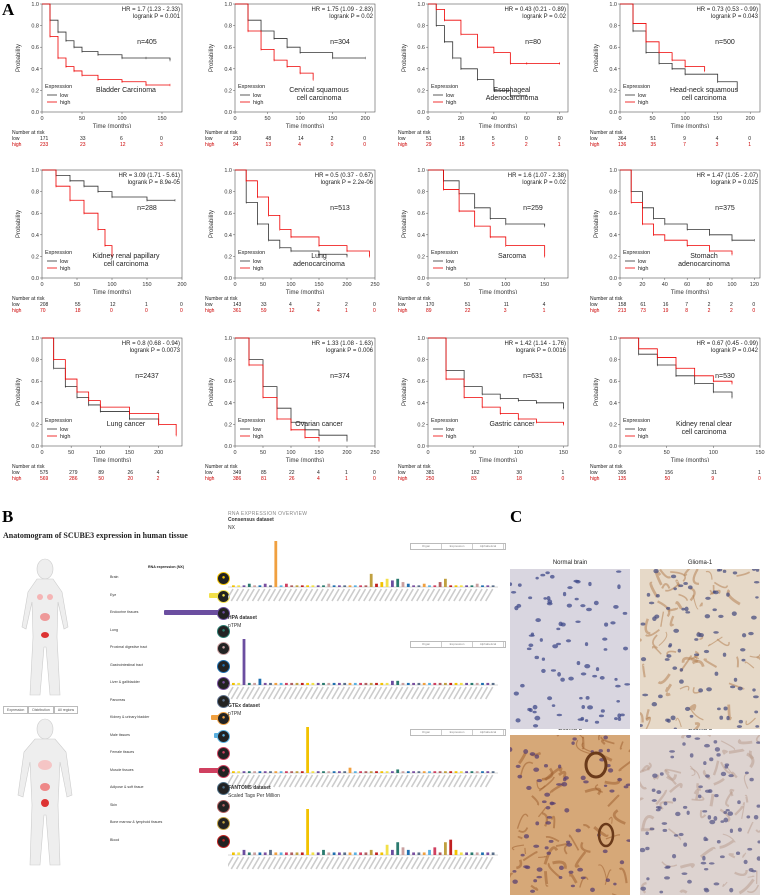  Describe the element at coordinates (170, 614) in the screenshot. I see `organ-row: Endocrine tissues●` at that location.